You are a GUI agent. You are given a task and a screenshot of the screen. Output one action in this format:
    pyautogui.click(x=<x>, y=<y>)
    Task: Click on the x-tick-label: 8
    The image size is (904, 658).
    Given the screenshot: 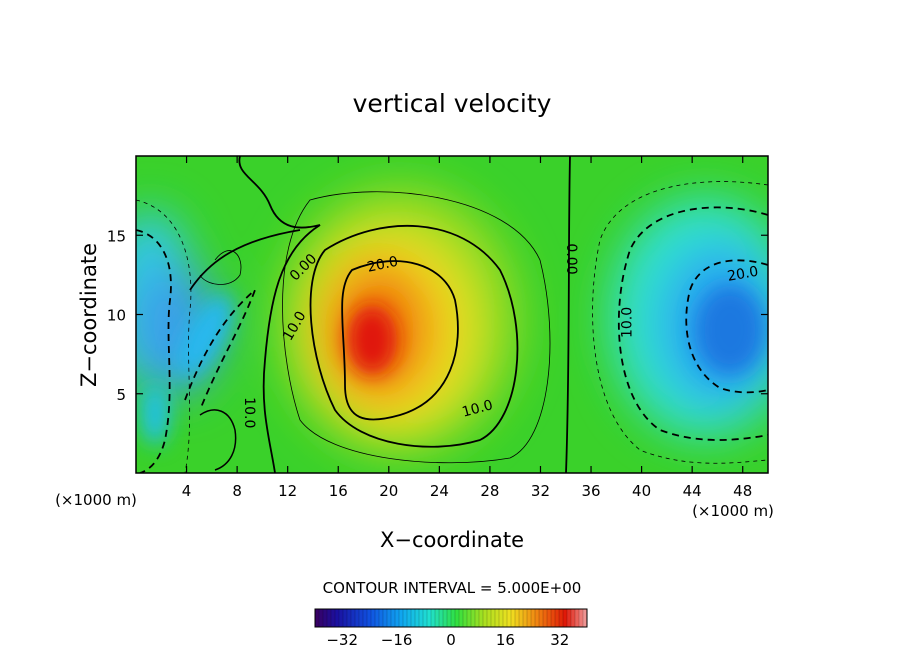 What is the action you would take?
    pyautogui.click(x=237, y=491)
    